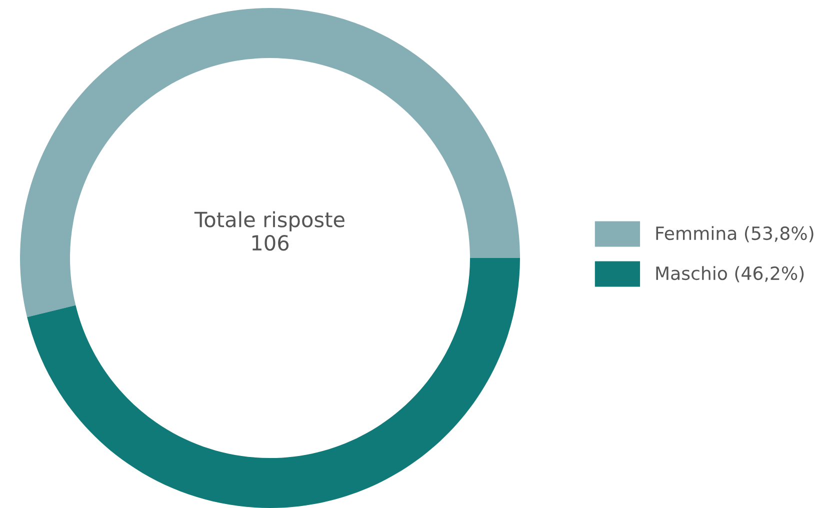 The image size is (815, 508). I want to click on legend-label: Femmina (53,8%), so click(735, 234).